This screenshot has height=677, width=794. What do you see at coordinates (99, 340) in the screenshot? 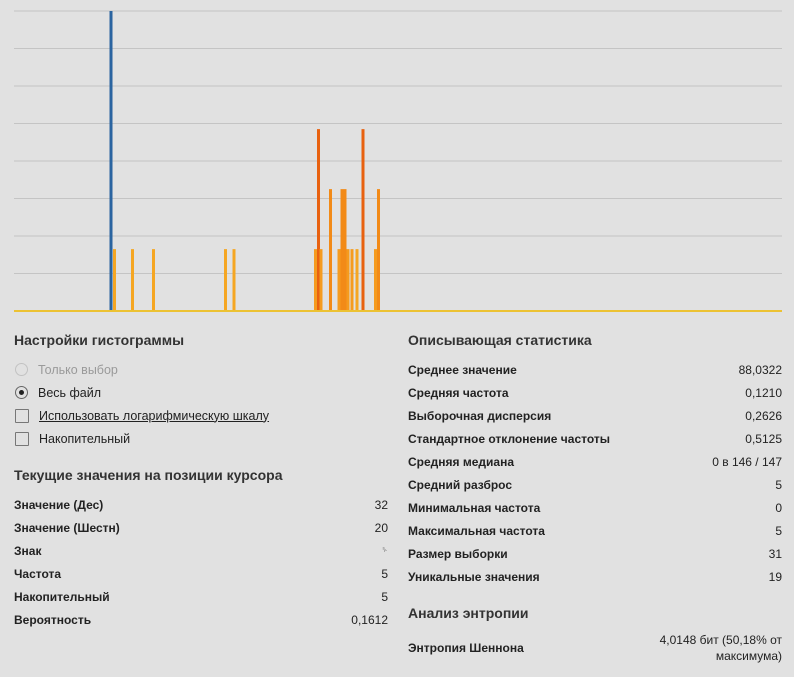
I see `histogram-settings-title: Настройки гистограммы` at bounding box center [99, 340].